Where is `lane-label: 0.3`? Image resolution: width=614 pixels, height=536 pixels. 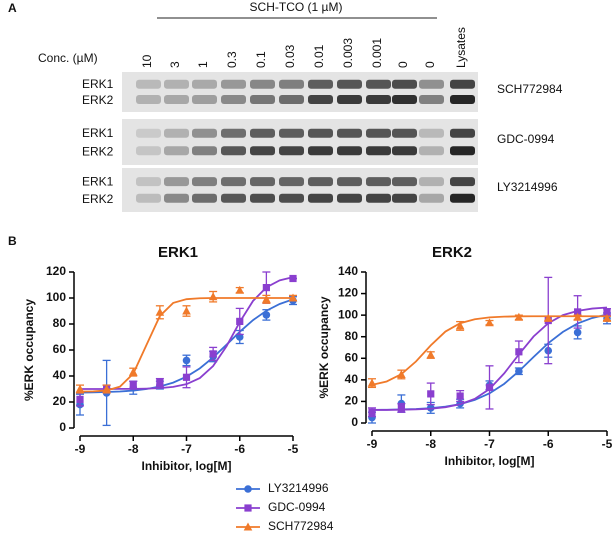
lane-label: 0.3 is located at coordinates (232, 59).